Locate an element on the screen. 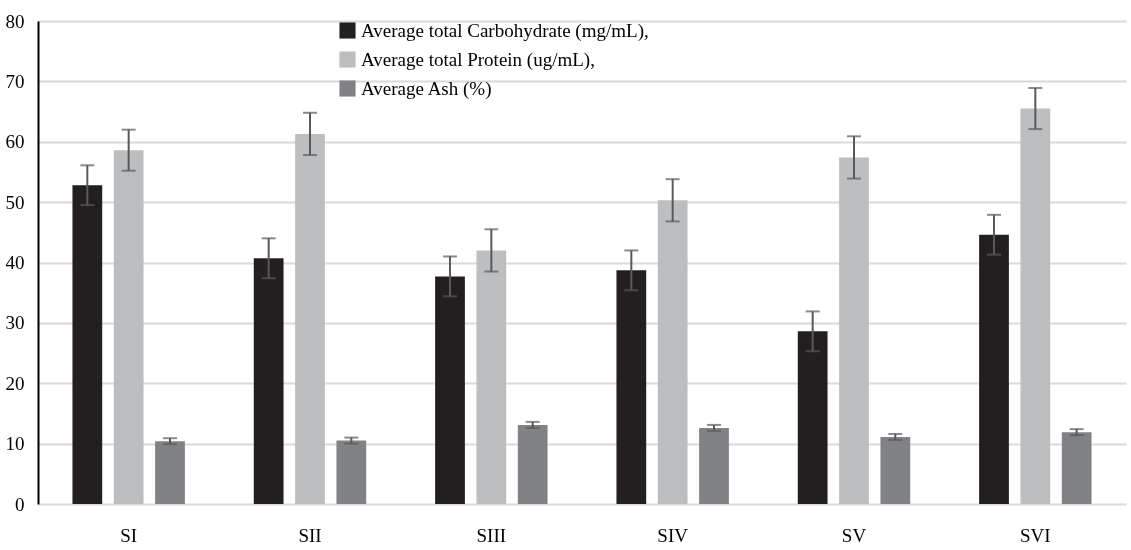 The height and width of the screenshot is (550, 1131). y-tick-label: 10 is located at coordinates (15, 444).